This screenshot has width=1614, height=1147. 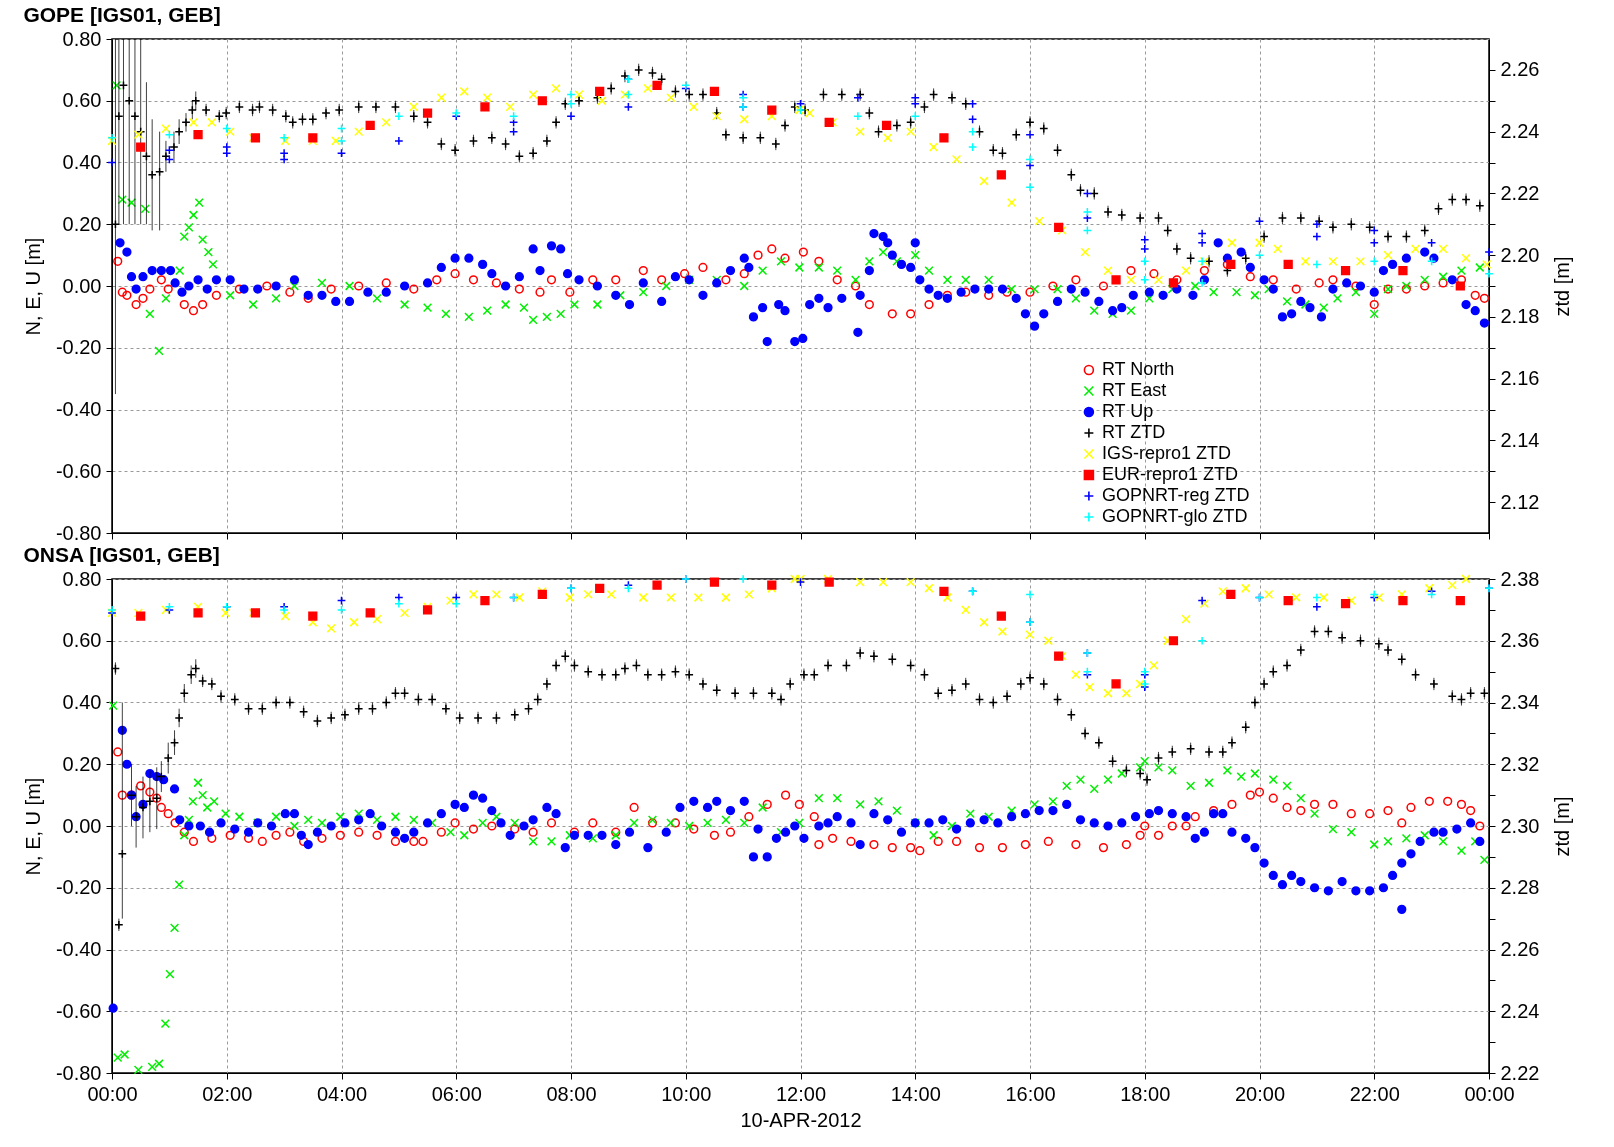 I want to click on legend-label: GOPNRT-glo ZTD, so click(x=1174, y=516).